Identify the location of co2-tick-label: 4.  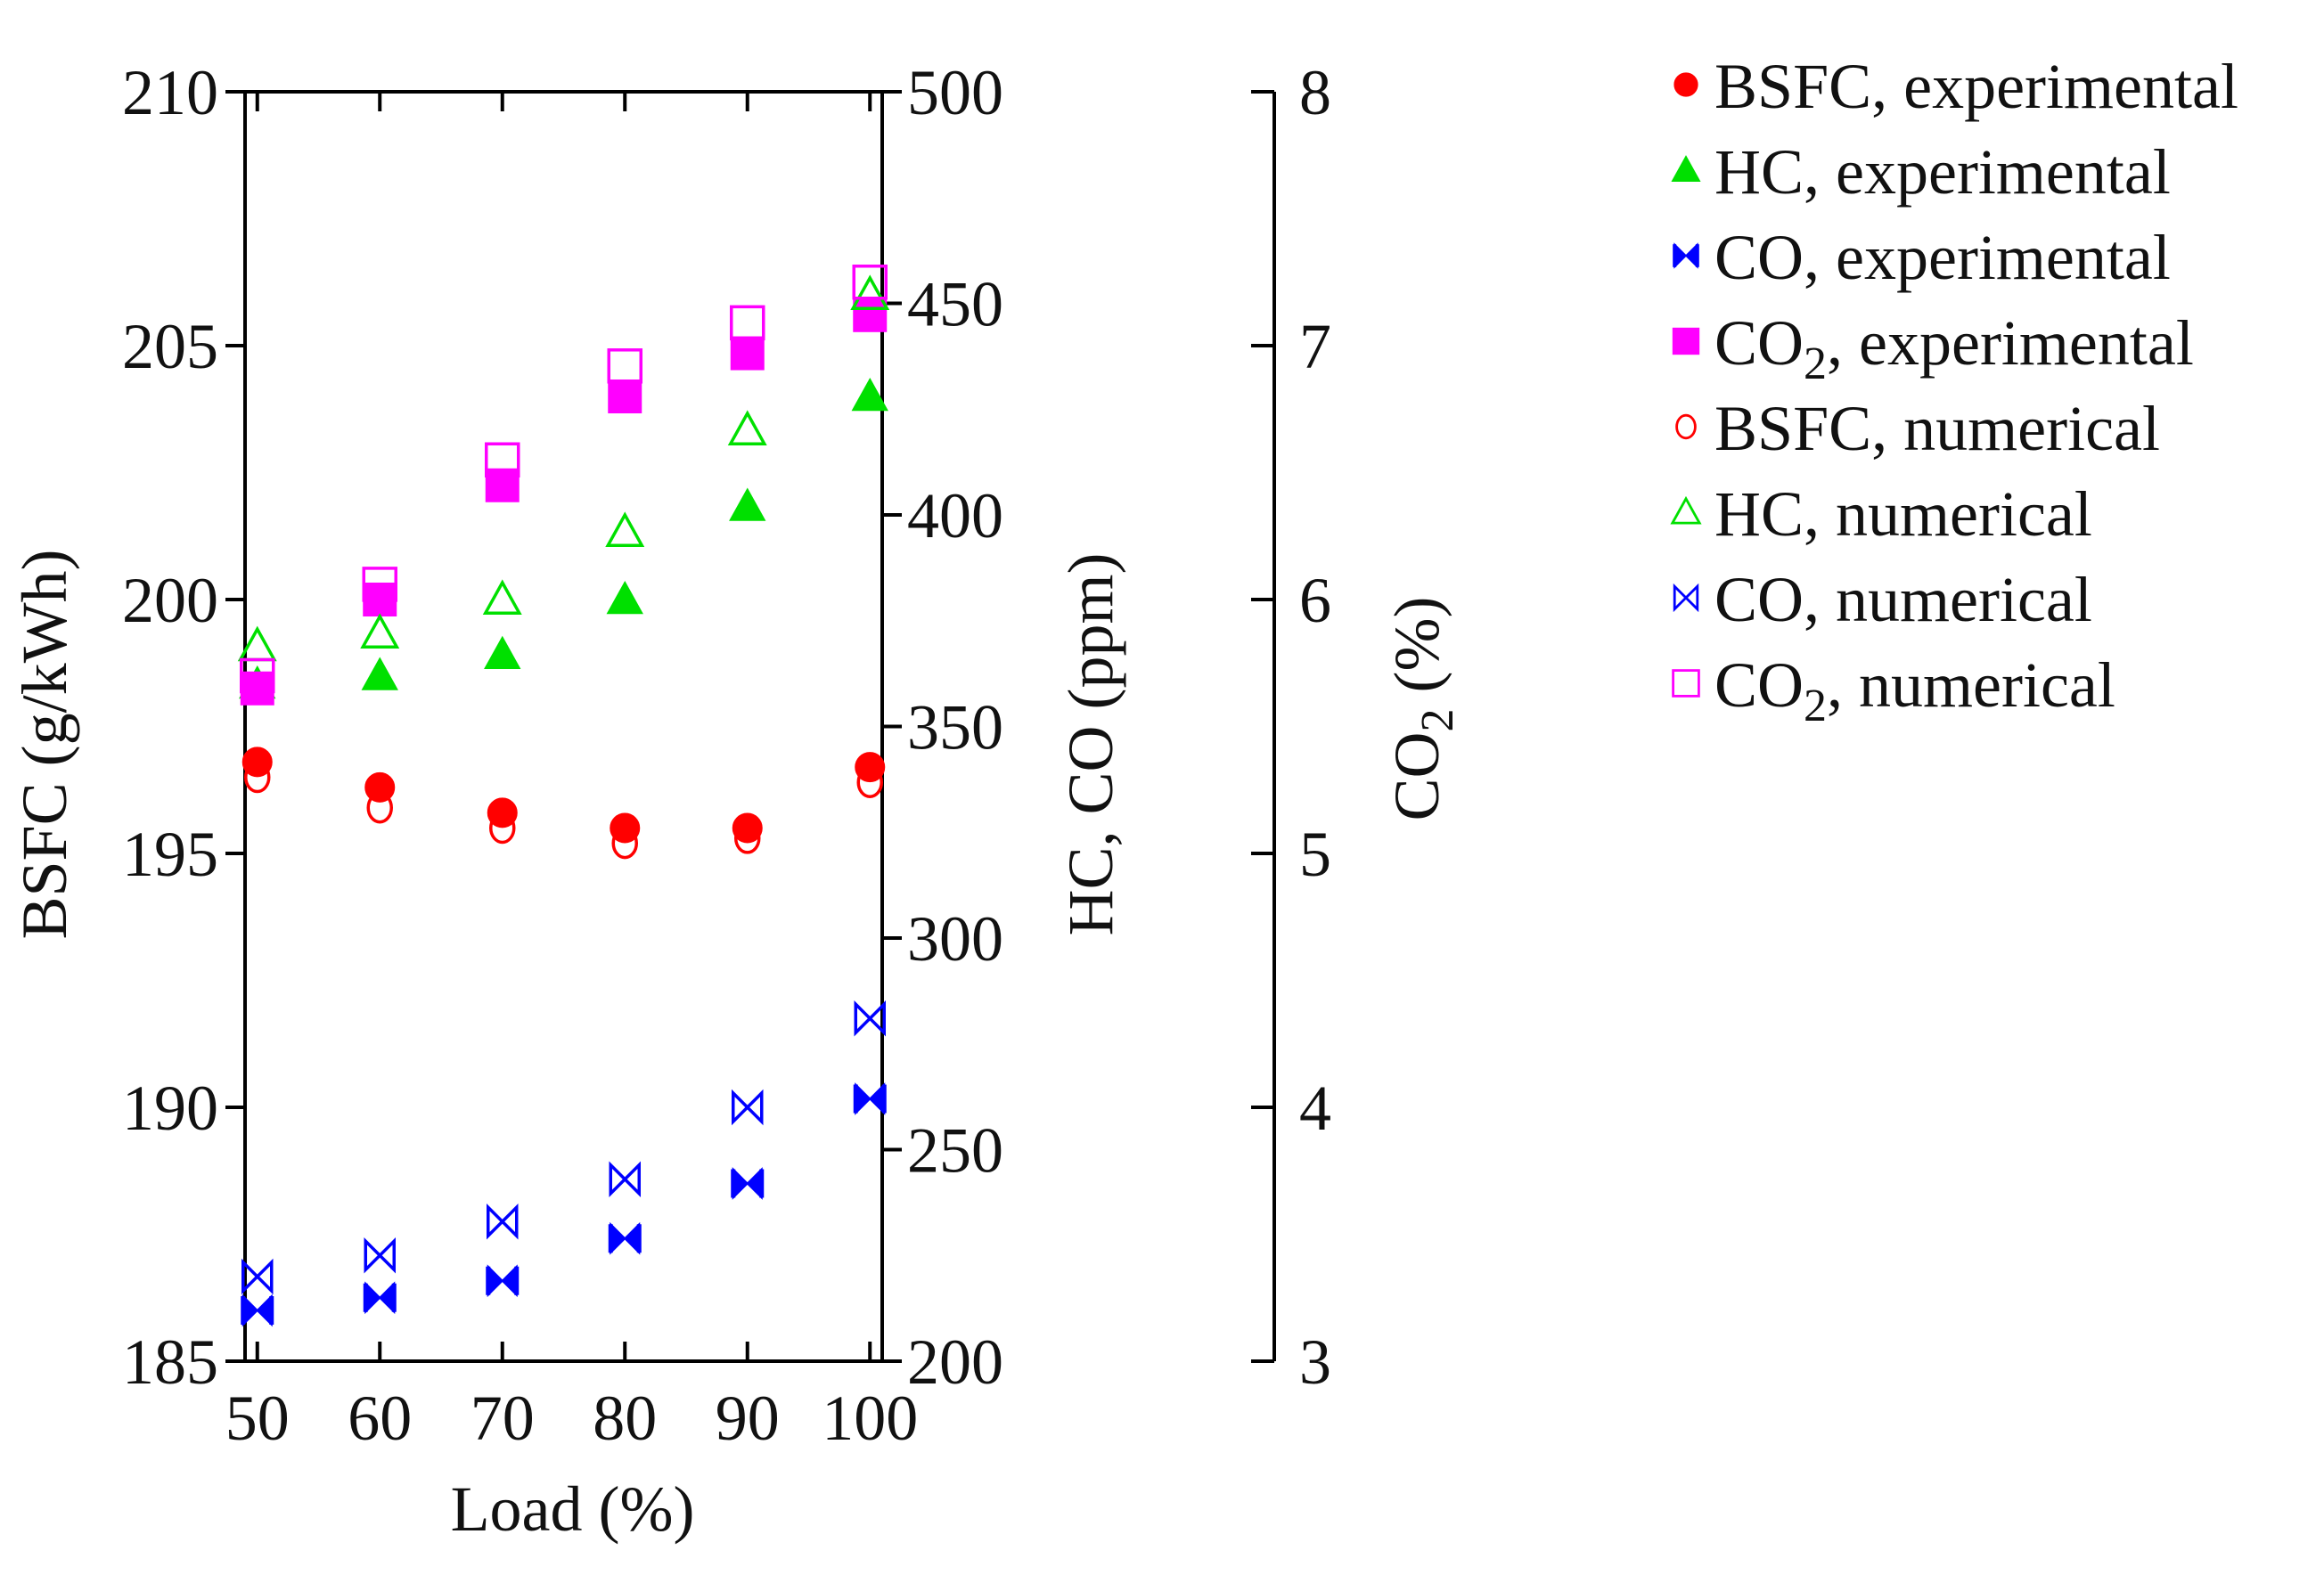
(1315, 1108).